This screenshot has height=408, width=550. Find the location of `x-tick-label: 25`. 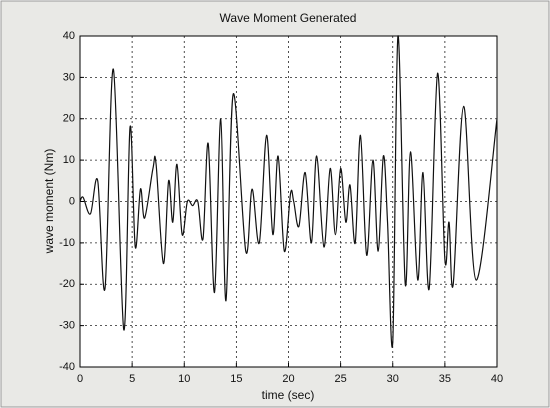

x-tick-label: 25 is located at coordinates (341, 379).